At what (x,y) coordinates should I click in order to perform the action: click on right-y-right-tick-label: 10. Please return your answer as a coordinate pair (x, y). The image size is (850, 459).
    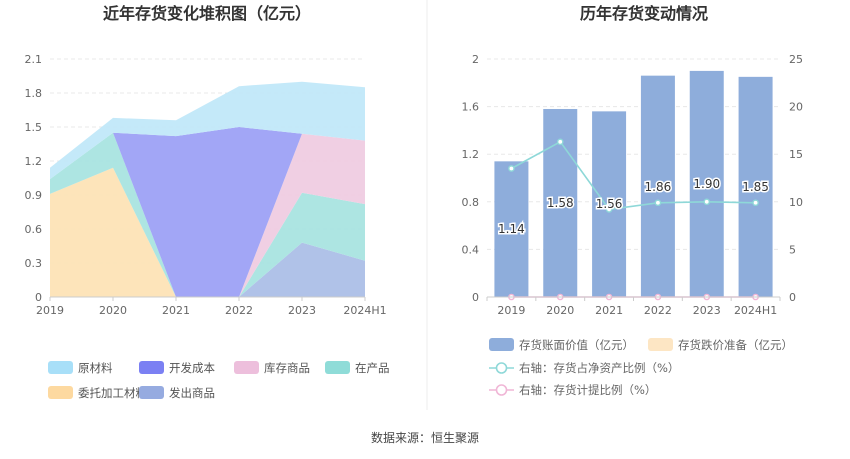
    Looking at the image, I should click on (796, 202).